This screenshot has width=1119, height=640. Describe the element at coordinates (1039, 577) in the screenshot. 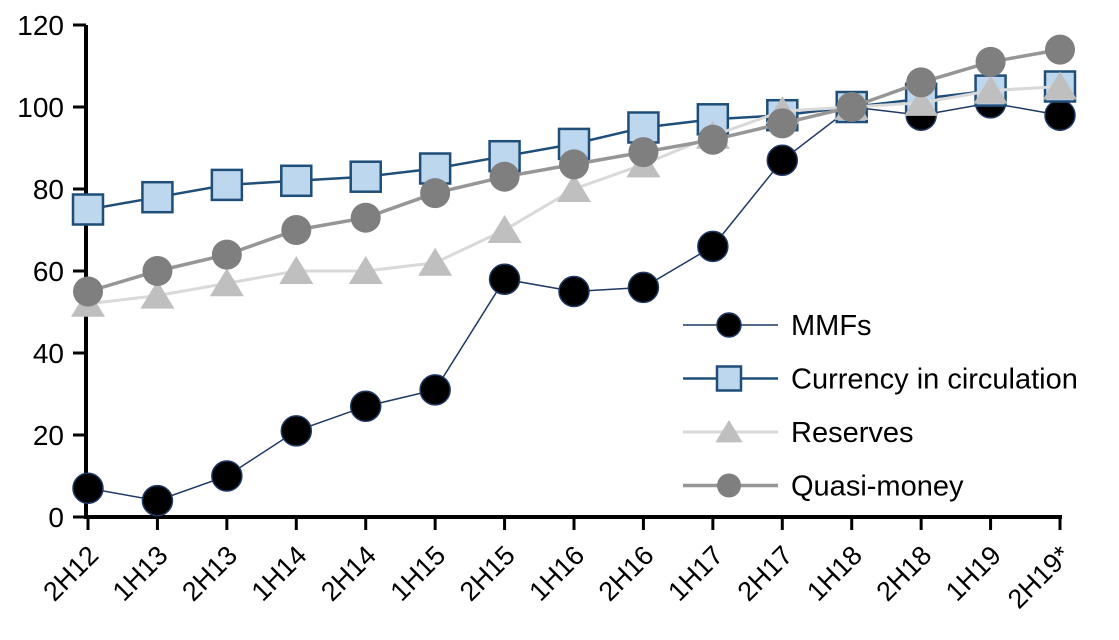

I see `x-axis-tick-label: 2H19*` at that location.